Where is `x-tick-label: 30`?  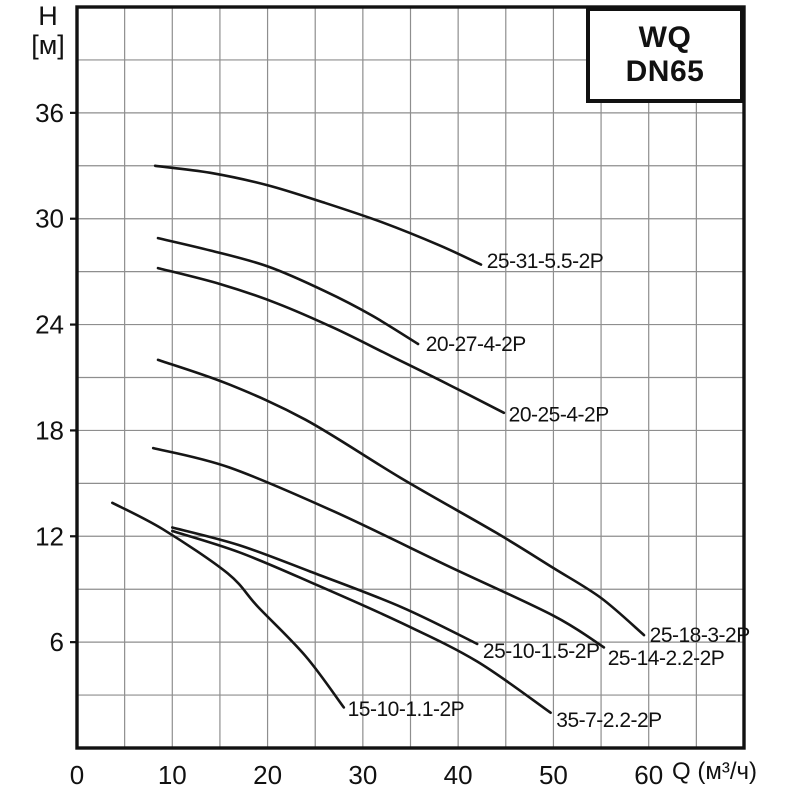 x-tick-label: 30 is located at coordinates (362, 775).